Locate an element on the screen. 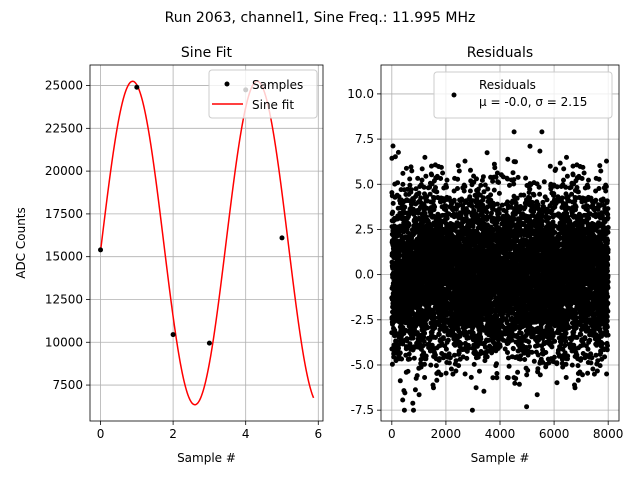 The width and height of the screenshot is (640, 484). y-tick-label: 15000 is located at coordinates (64, 257).